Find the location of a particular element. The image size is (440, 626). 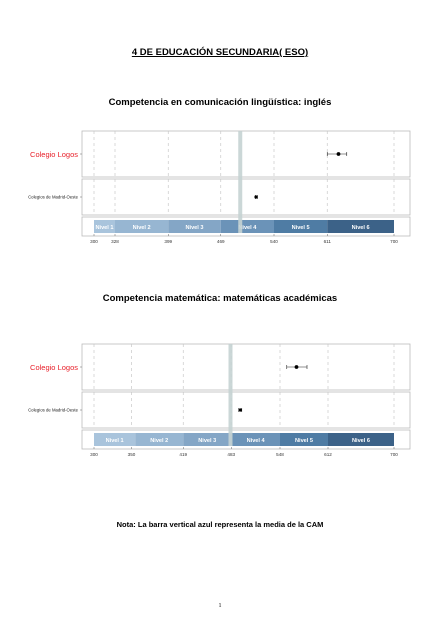

tick-label: 611 is located at coordinates (328, 241).